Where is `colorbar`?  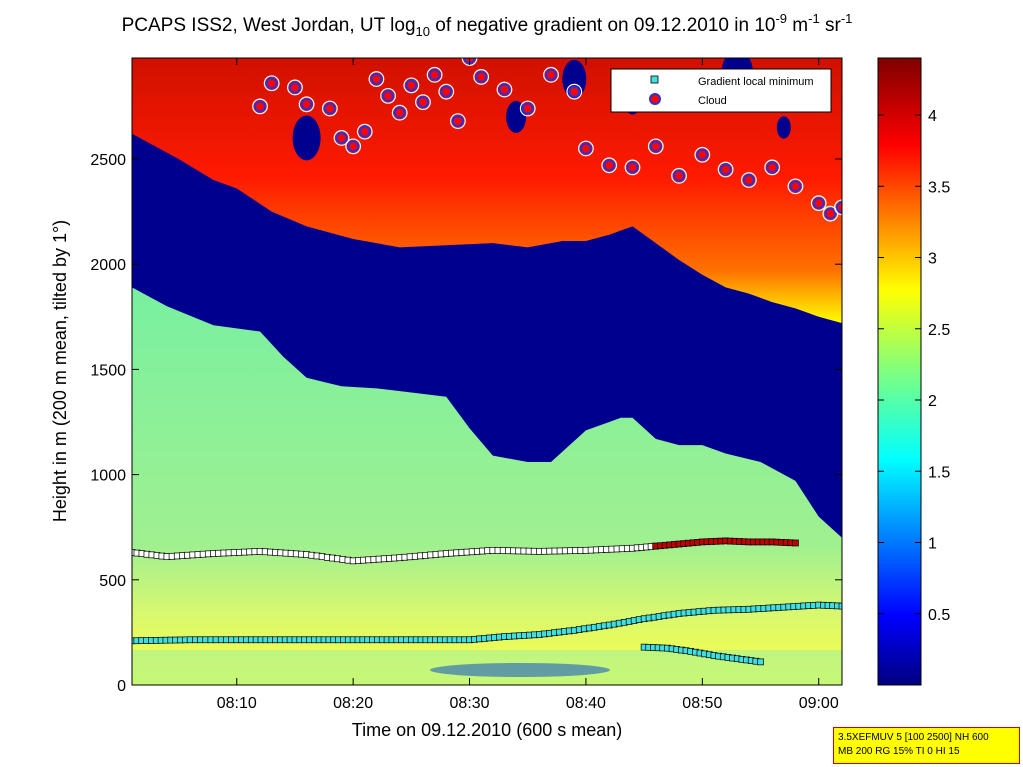 colorbar is located at coordinates (899, 371).